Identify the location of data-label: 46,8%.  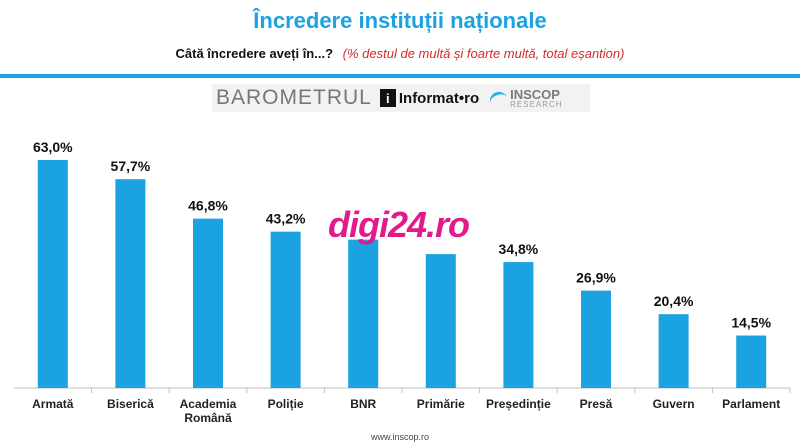
(208, 206).